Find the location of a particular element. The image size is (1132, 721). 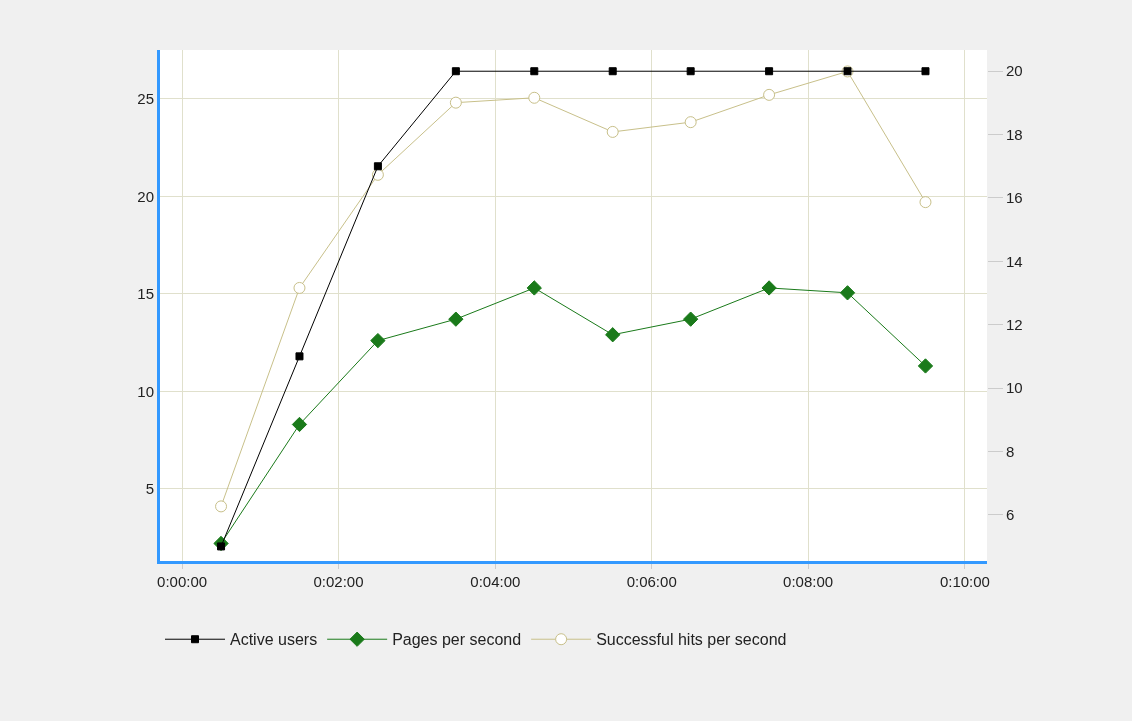

x-tick-label: 0:00:00 is located at coordinates (182, 581).